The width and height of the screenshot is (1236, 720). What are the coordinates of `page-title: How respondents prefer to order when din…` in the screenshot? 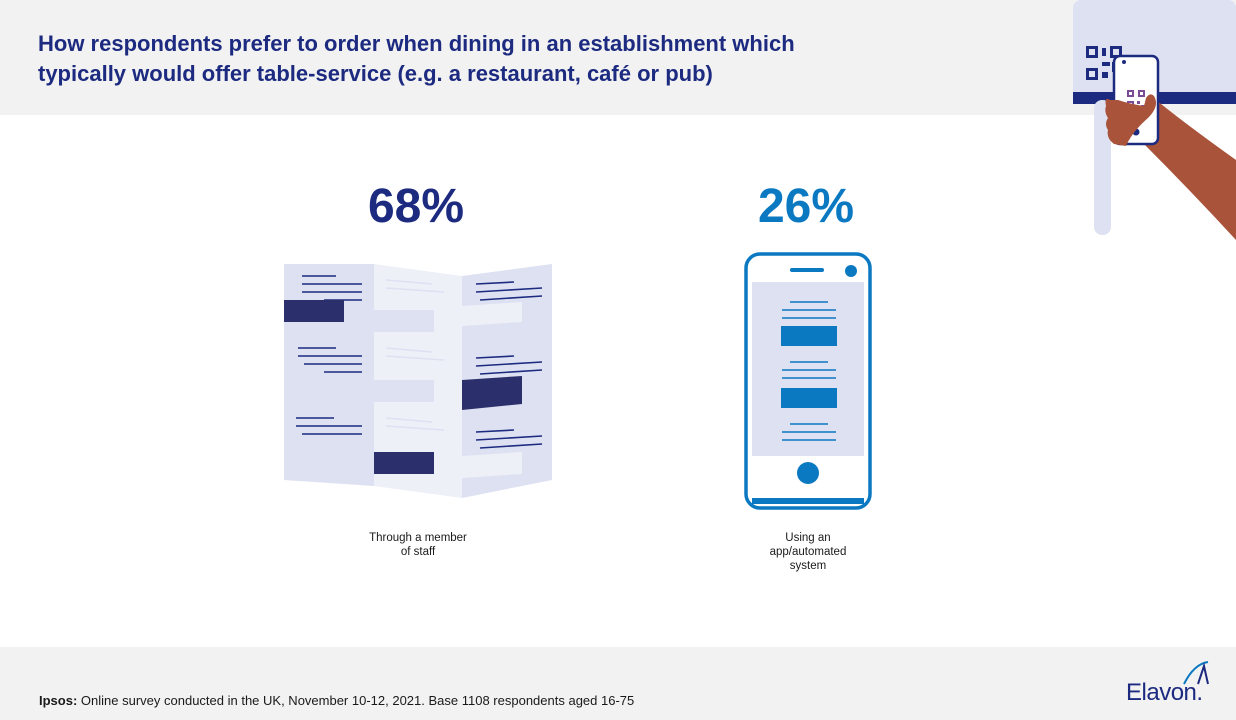 It's located at (488, 59).